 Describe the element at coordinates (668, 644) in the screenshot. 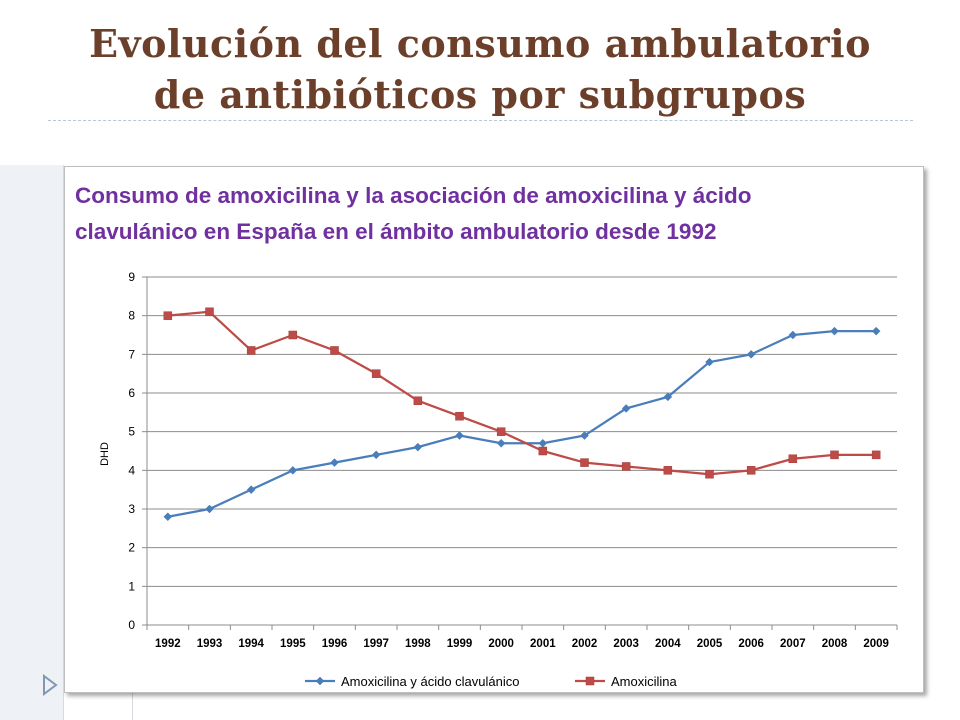

I see `x-tick-label: 2004` at that location.